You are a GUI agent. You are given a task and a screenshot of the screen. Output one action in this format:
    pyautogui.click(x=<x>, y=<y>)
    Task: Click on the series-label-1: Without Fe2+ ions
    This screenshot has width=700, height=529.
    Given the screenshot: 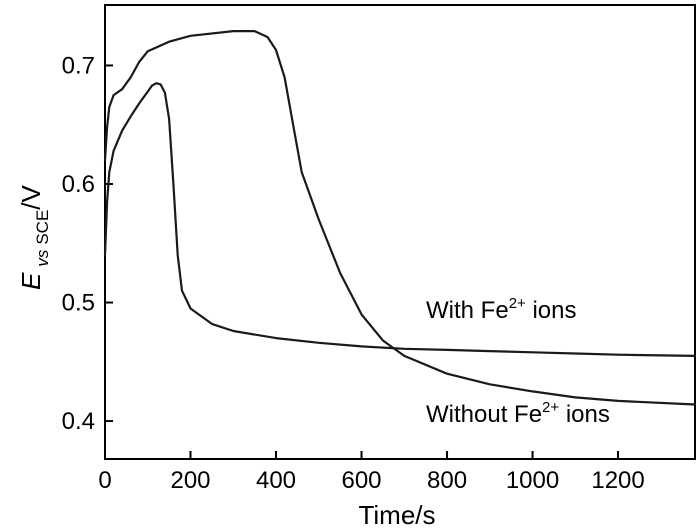 What is the action you would take?
    pyautogui.click(x=518, y=413)
    